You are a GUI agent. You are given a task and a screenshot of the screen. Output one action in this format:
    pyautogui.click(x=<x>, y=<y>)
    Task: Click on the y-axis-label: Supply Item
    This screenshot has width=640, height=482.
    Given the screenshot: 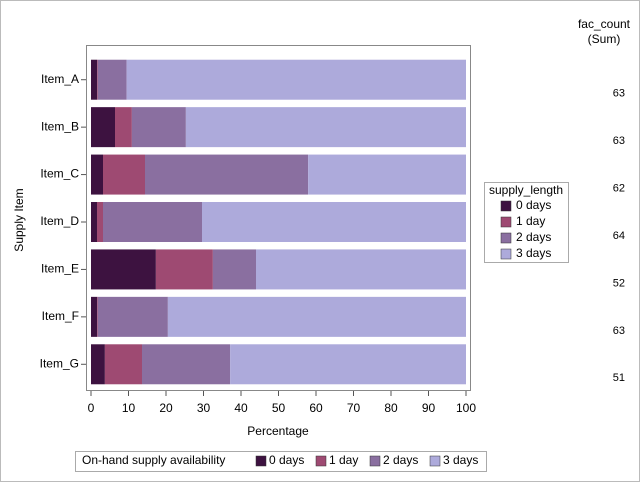 What is the action you would take?
    pyautogui.click(x=19, y=219)
    